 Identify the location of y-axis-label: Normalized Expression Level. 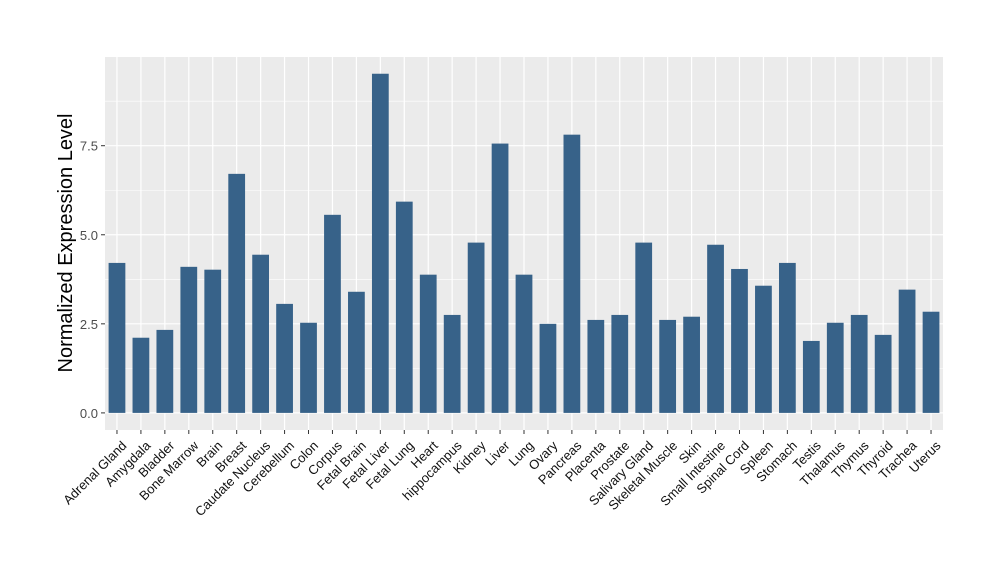
(66, 242).